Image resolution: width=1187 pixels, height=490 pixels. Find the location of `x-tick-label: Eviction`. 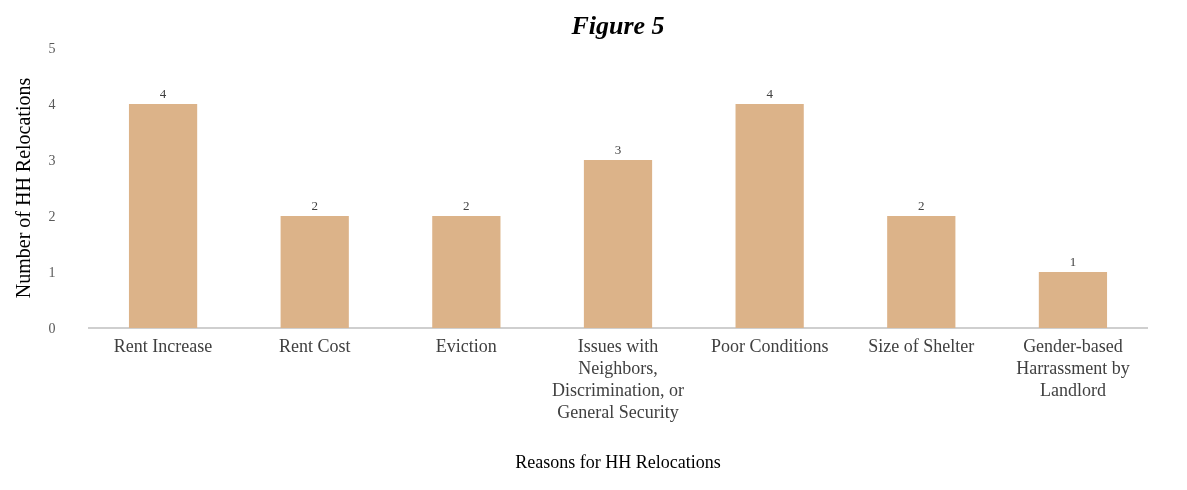

x-tick-label: Eviction is located at coordinates (466, 346).